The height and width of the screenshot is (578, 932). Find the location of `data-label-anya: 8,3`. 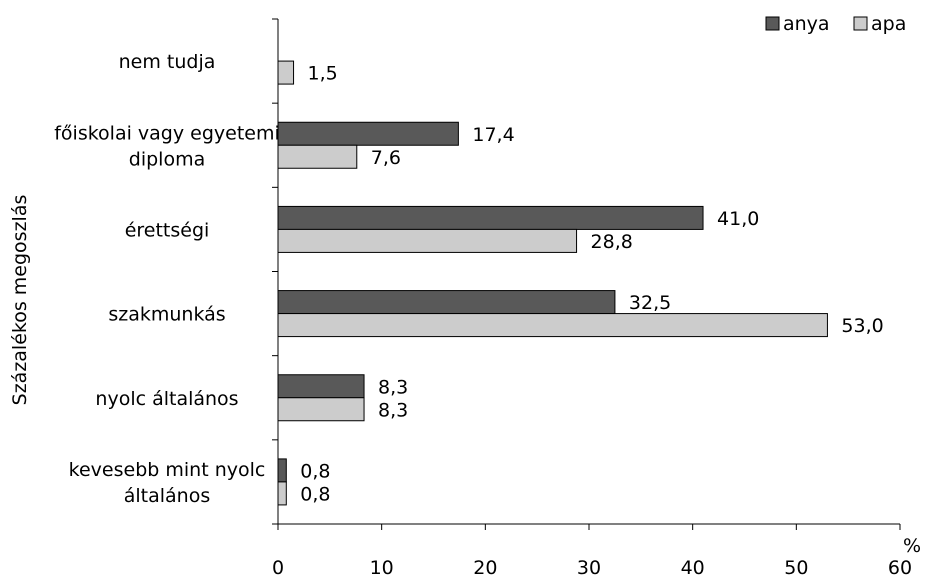

data-label-anya: 8,3 is located at coordinates (393, 387).